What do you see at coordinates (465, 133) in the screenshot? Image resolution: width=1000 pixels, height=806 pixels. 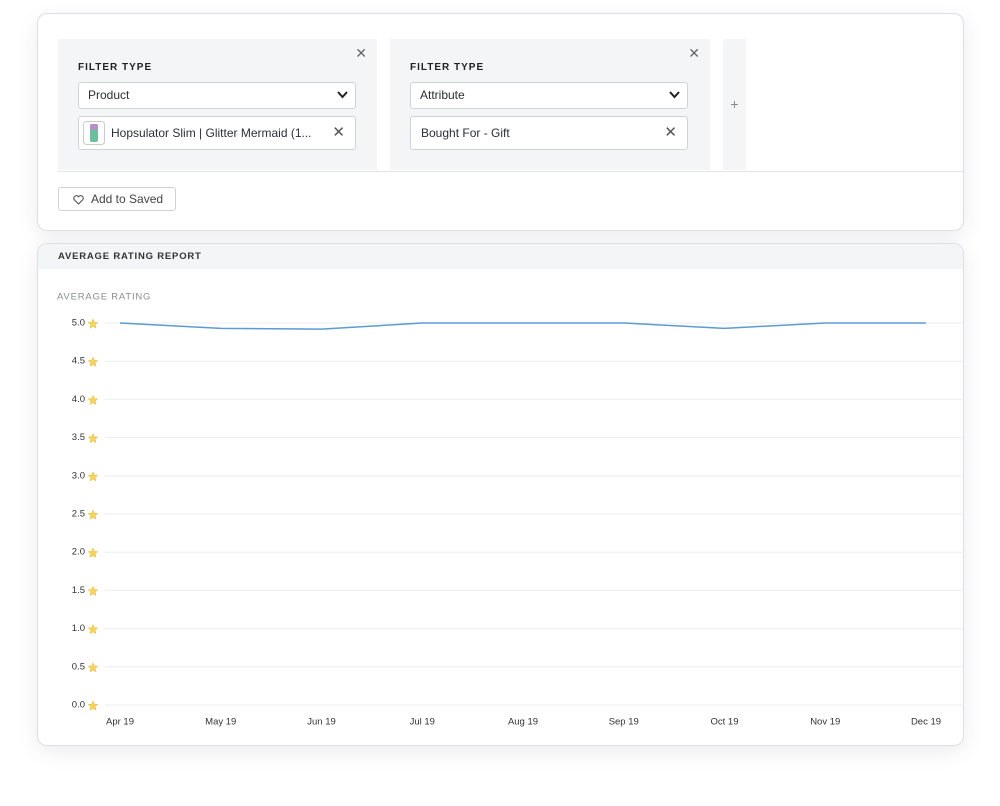 I see `value-text: Bought For - Gift` at bounding box center [465, 133].